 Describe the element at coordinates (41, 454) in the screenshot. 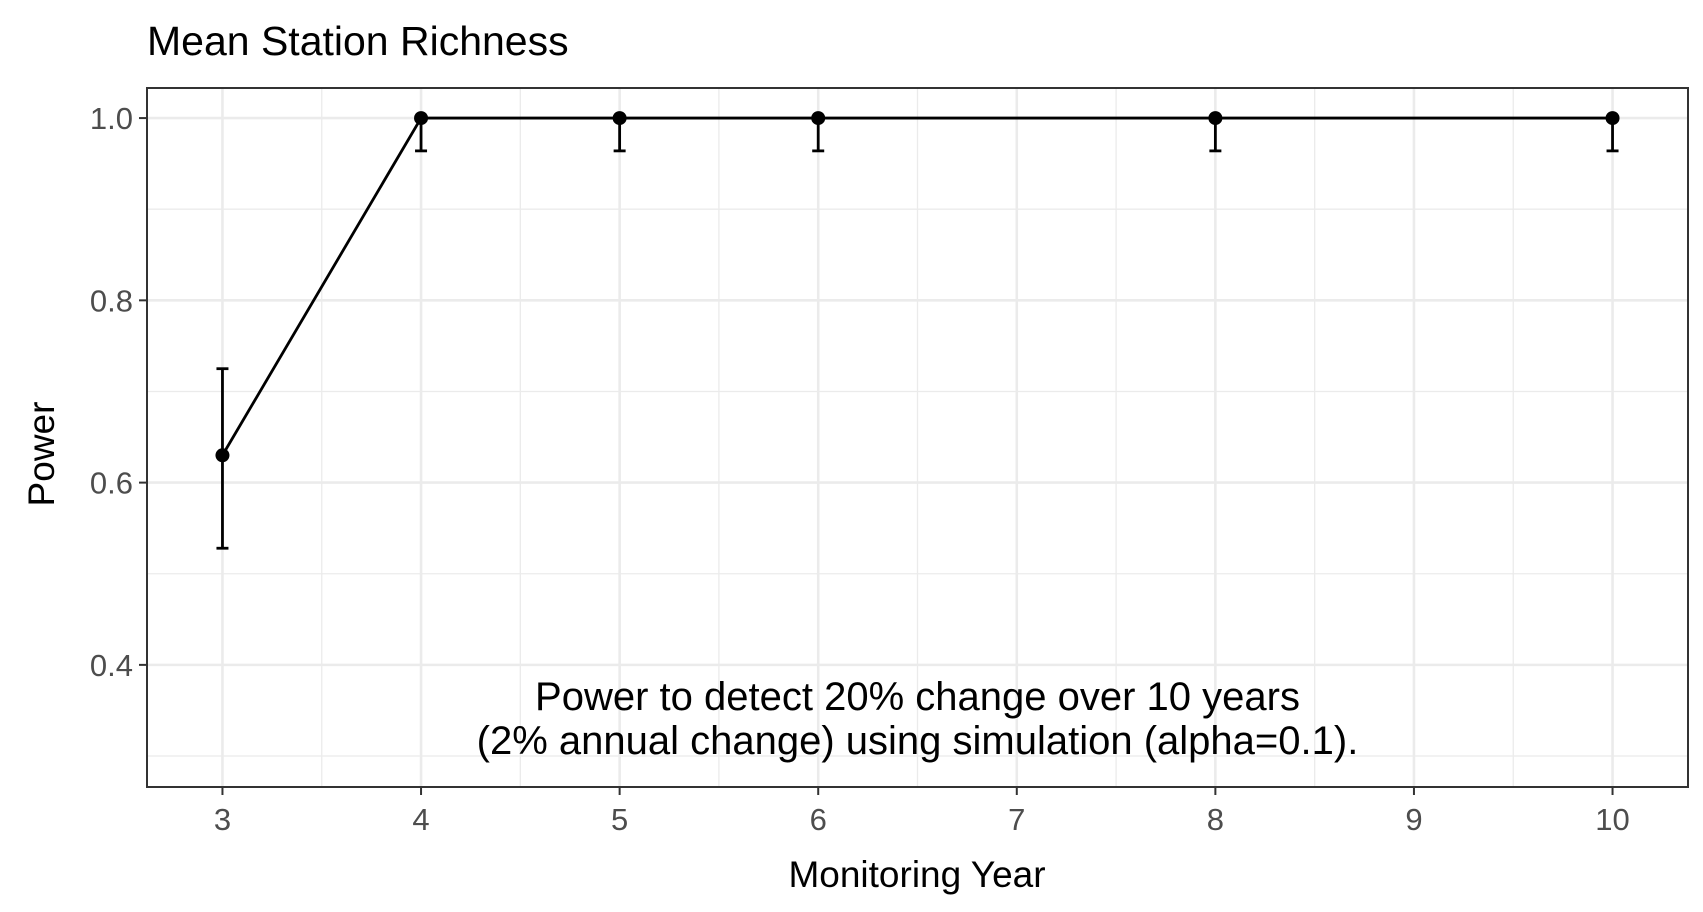

I see `y-axis-title: Power` at that location.